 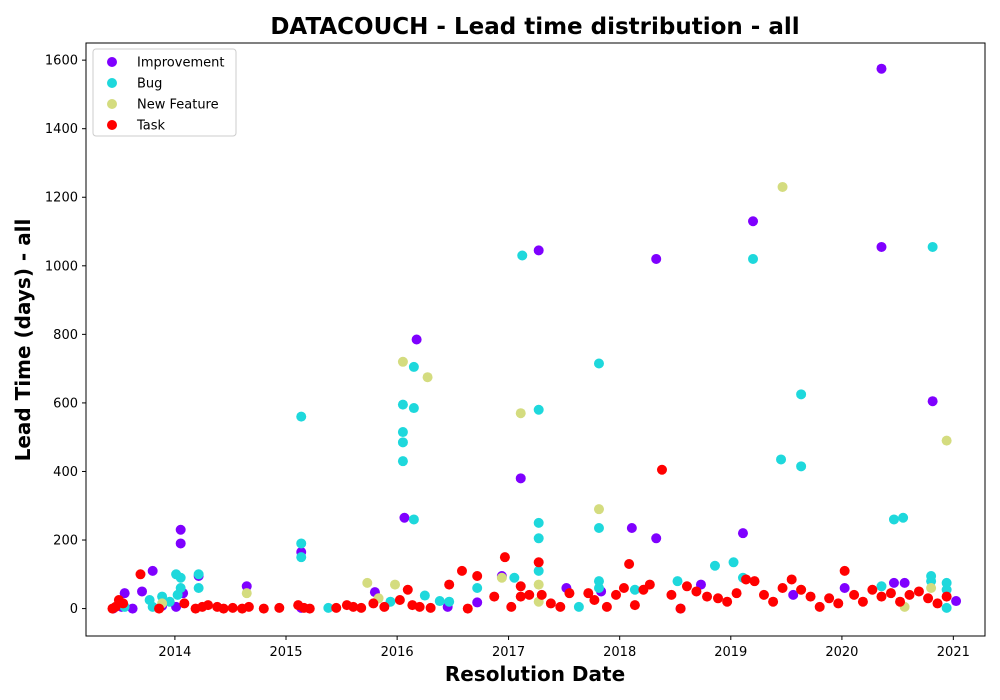 I want to click on legend-marker-new-feature, so click(x=112, y=104).